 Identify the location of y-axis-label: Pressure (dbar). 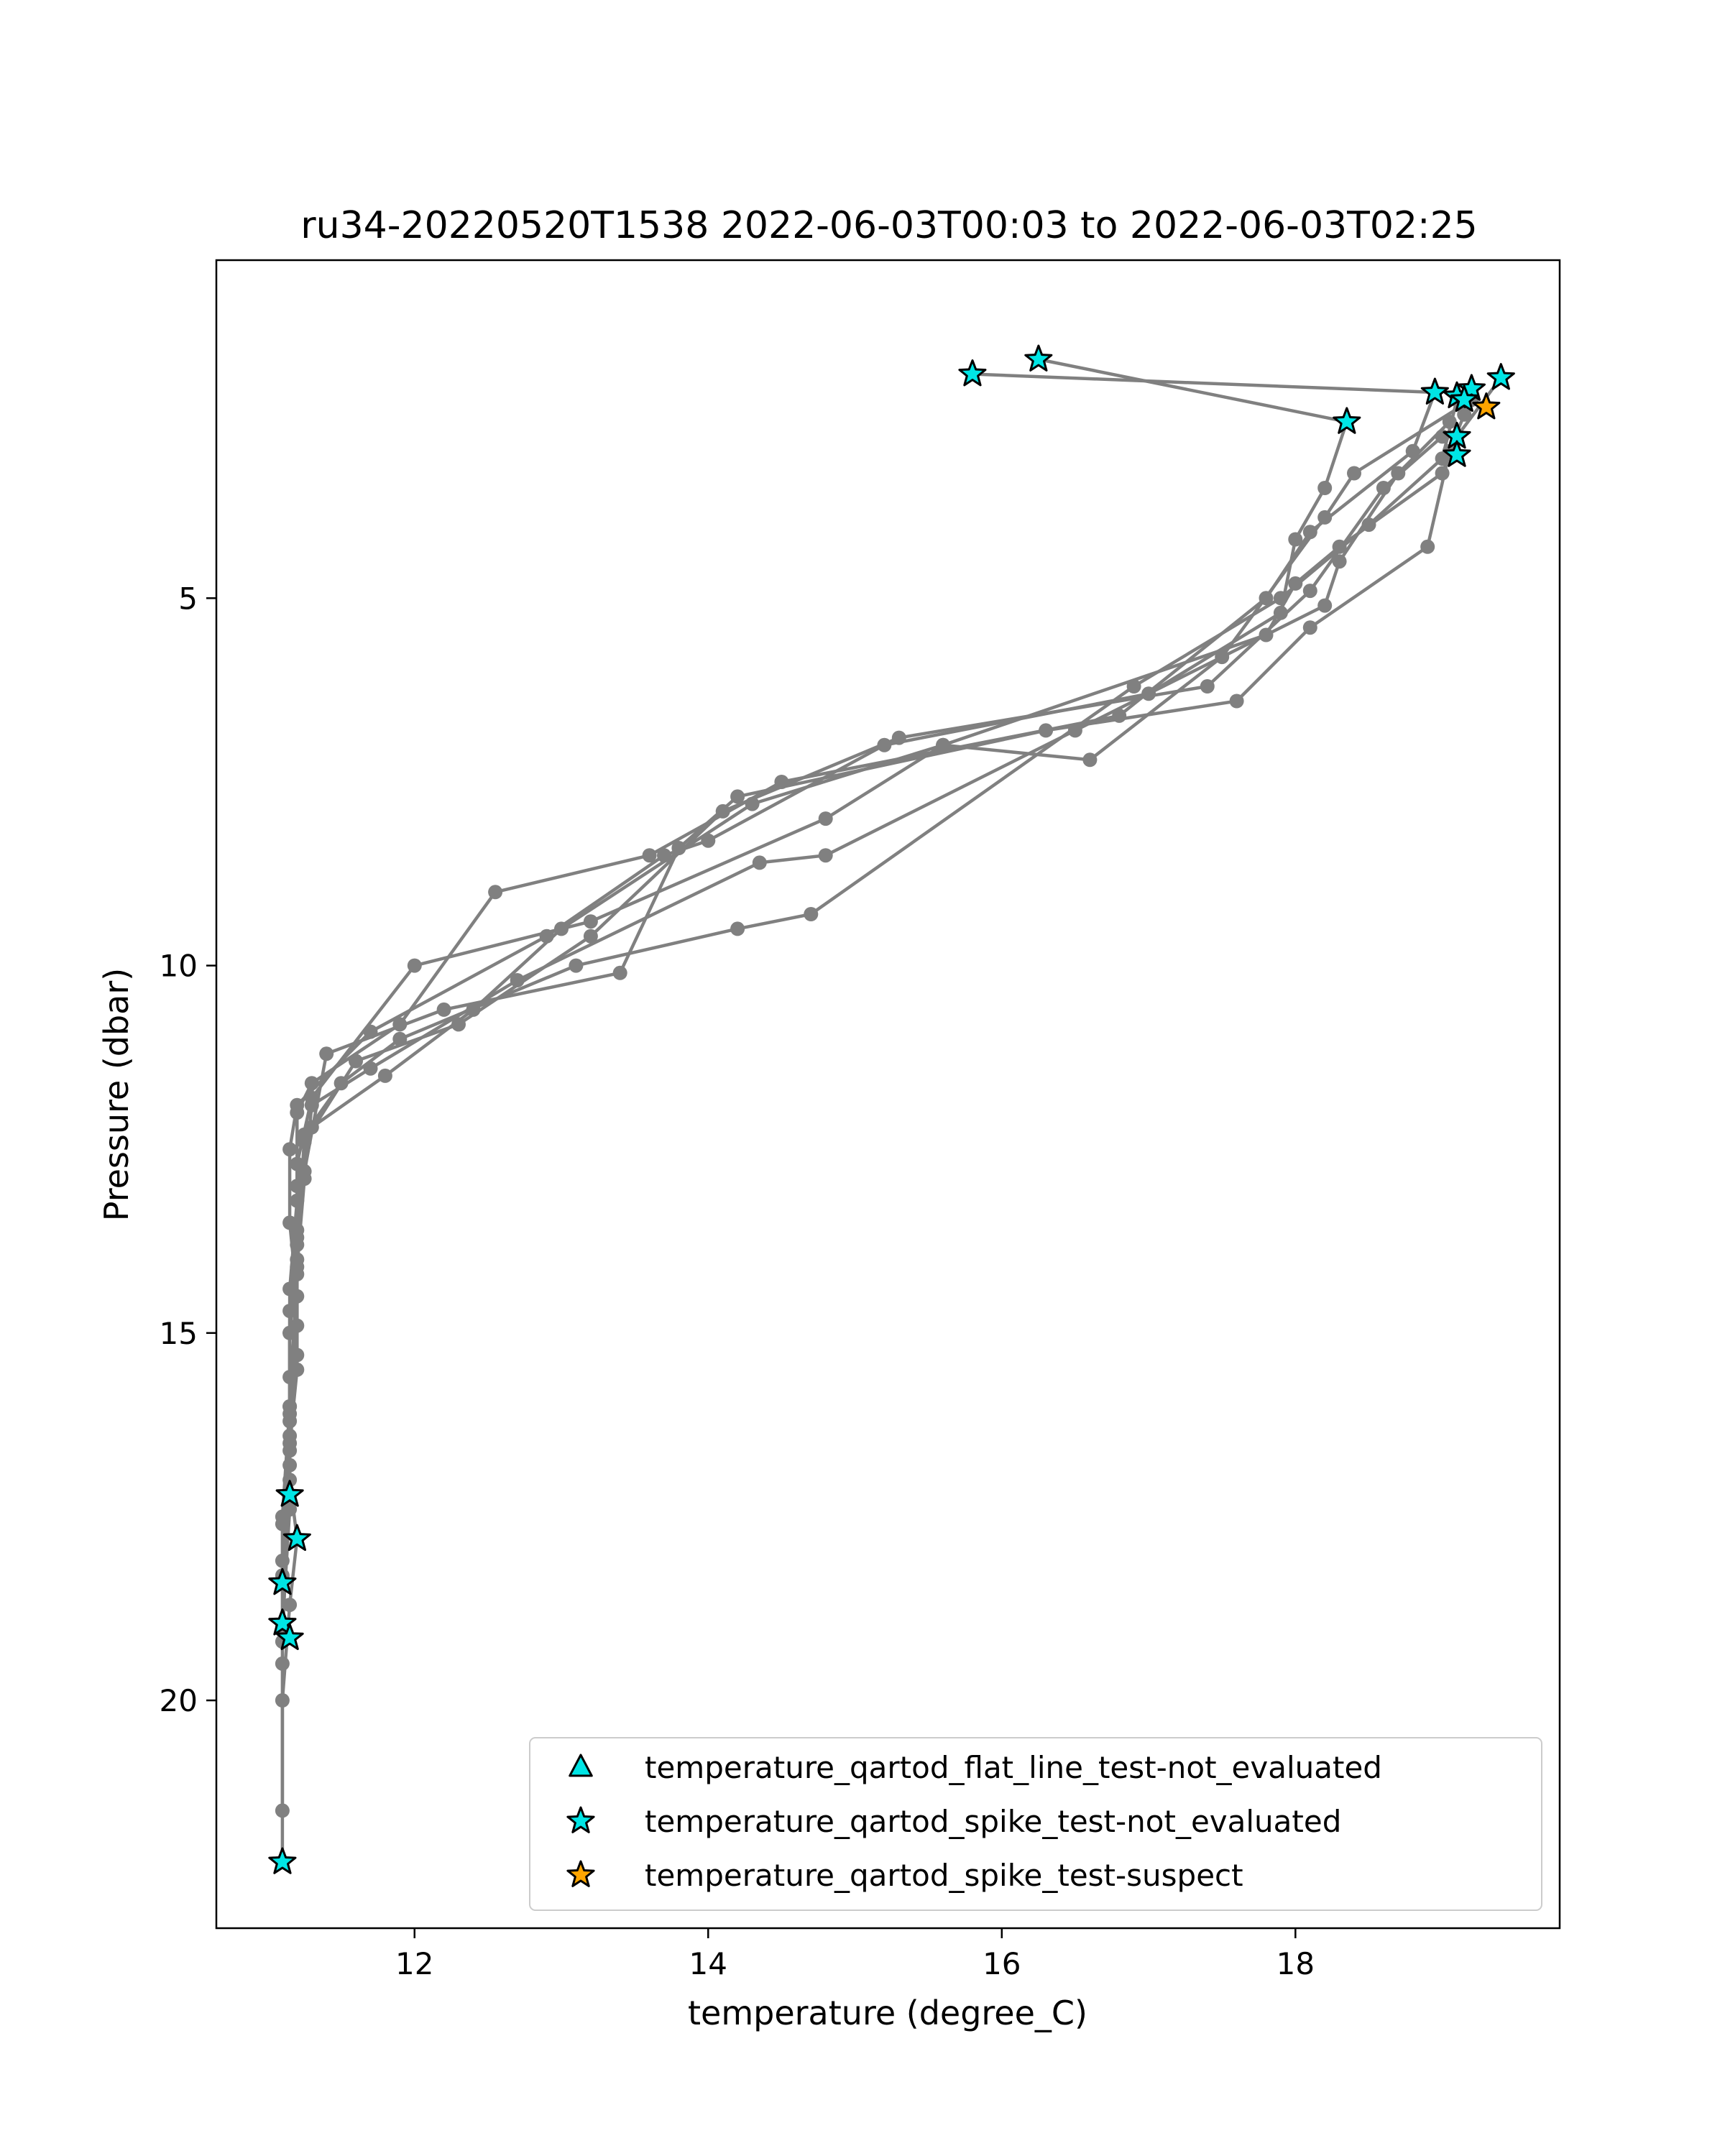
(116, 1094).